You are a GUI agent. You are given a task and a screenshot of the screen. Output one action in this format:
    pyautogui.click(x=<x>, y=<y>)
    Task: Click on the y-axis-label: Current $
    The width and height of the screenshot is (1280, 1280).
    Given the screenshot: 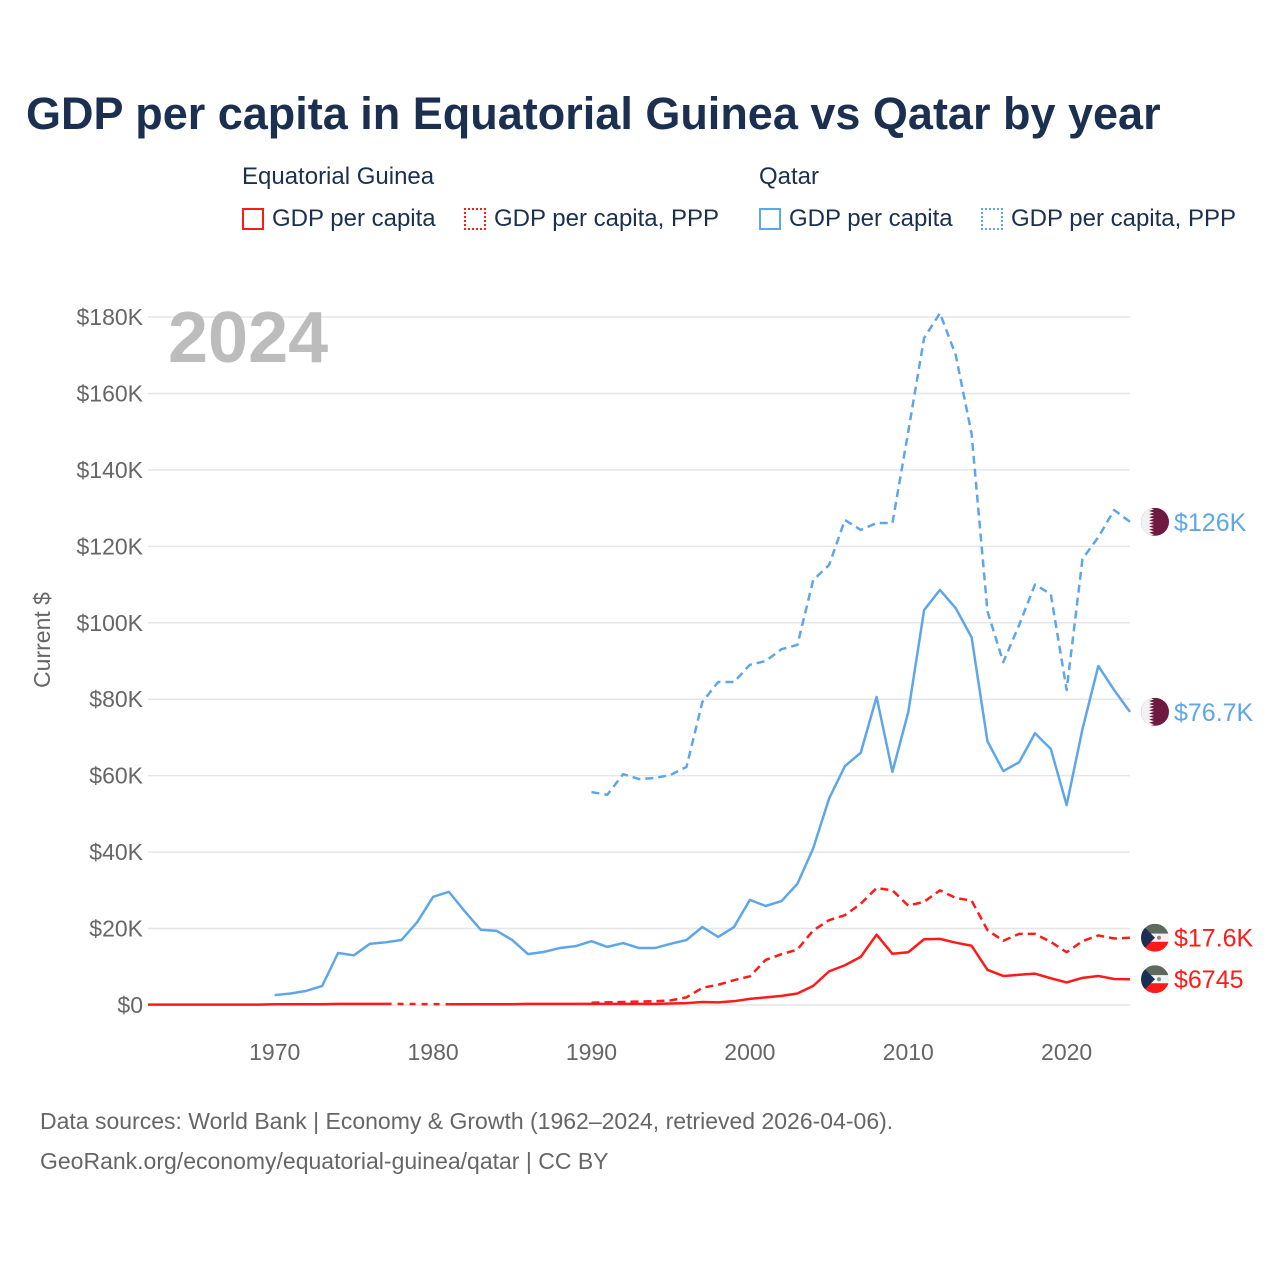 What is the action you would take?
    pyautogui.click(x=42, y=640)
    